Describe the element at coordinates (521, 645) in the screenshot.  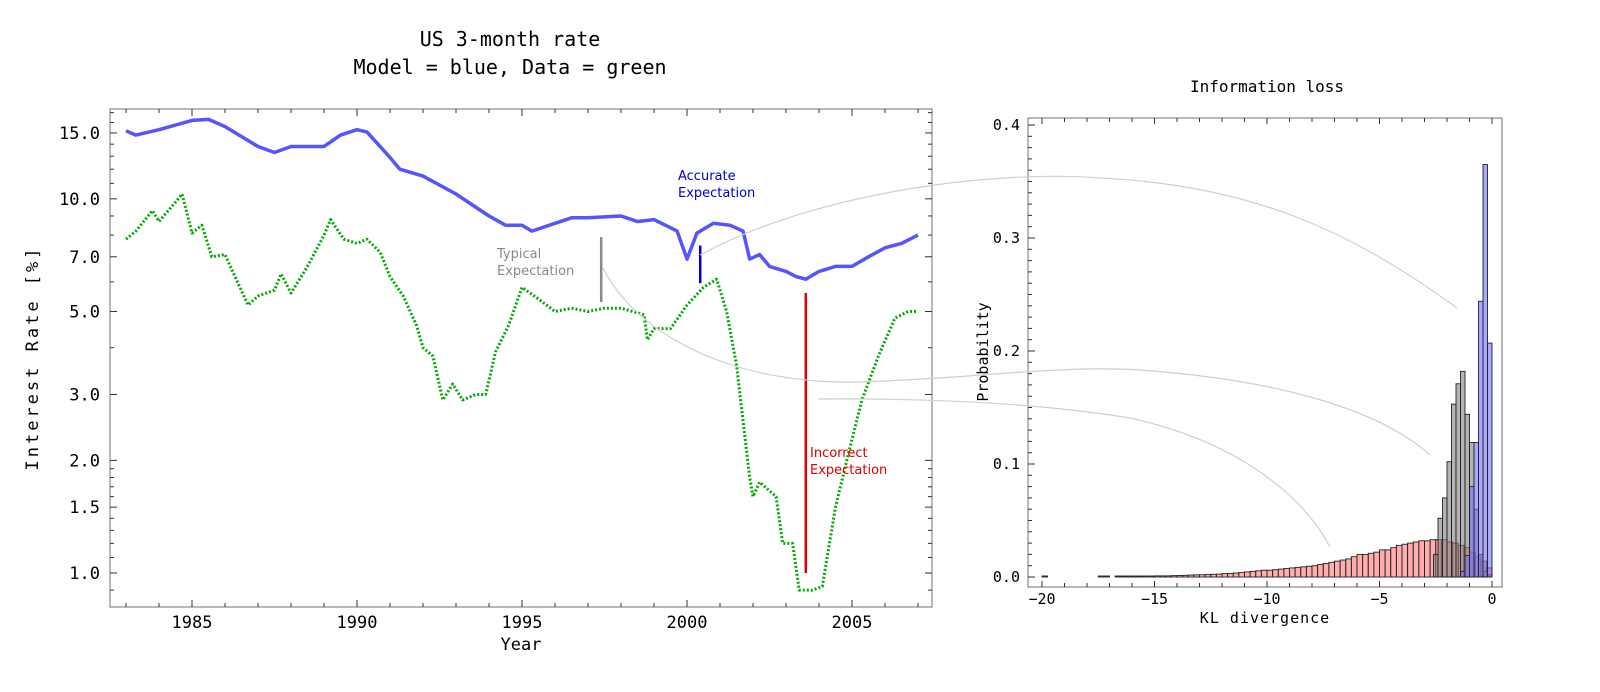
I see `left-x-axis-label: Year` at that location.